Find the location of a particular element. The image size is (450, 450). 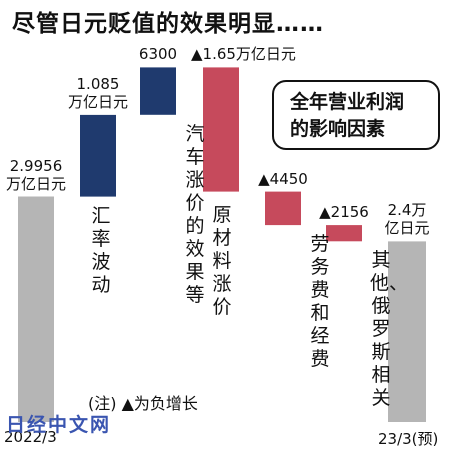

category-label-2: 汇率波动 is located at coordinates (101, 250).